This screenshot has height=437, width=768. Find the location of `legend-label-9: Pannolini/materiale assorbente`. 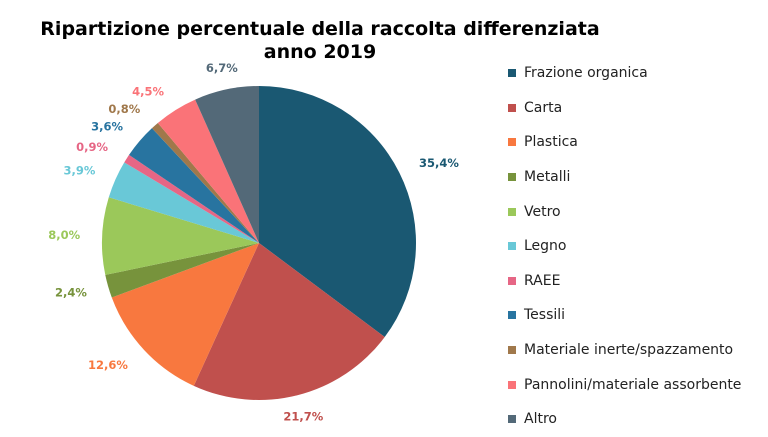

legend-label-9: Pannolini/materiale assorbente is located at coordinates (633, 384).